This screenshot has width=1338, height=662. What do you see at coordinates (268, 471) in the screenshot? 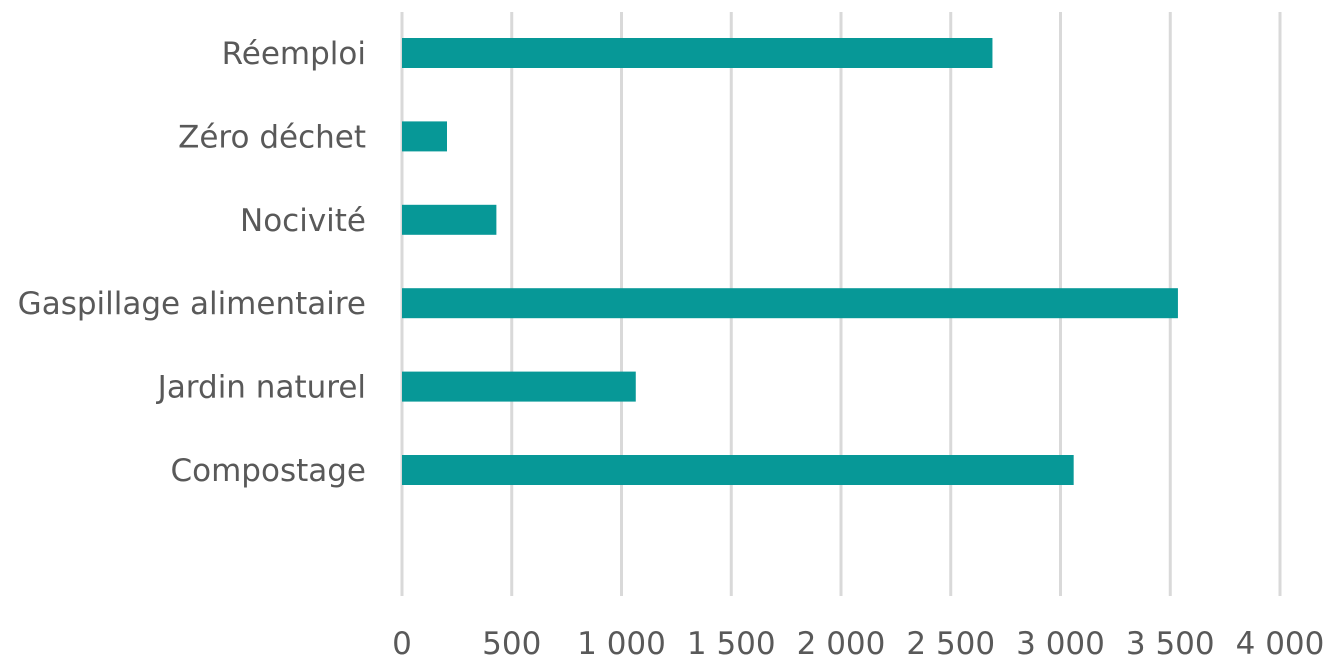
I see `category-label: Compostage` at bounding box center [268, 471].